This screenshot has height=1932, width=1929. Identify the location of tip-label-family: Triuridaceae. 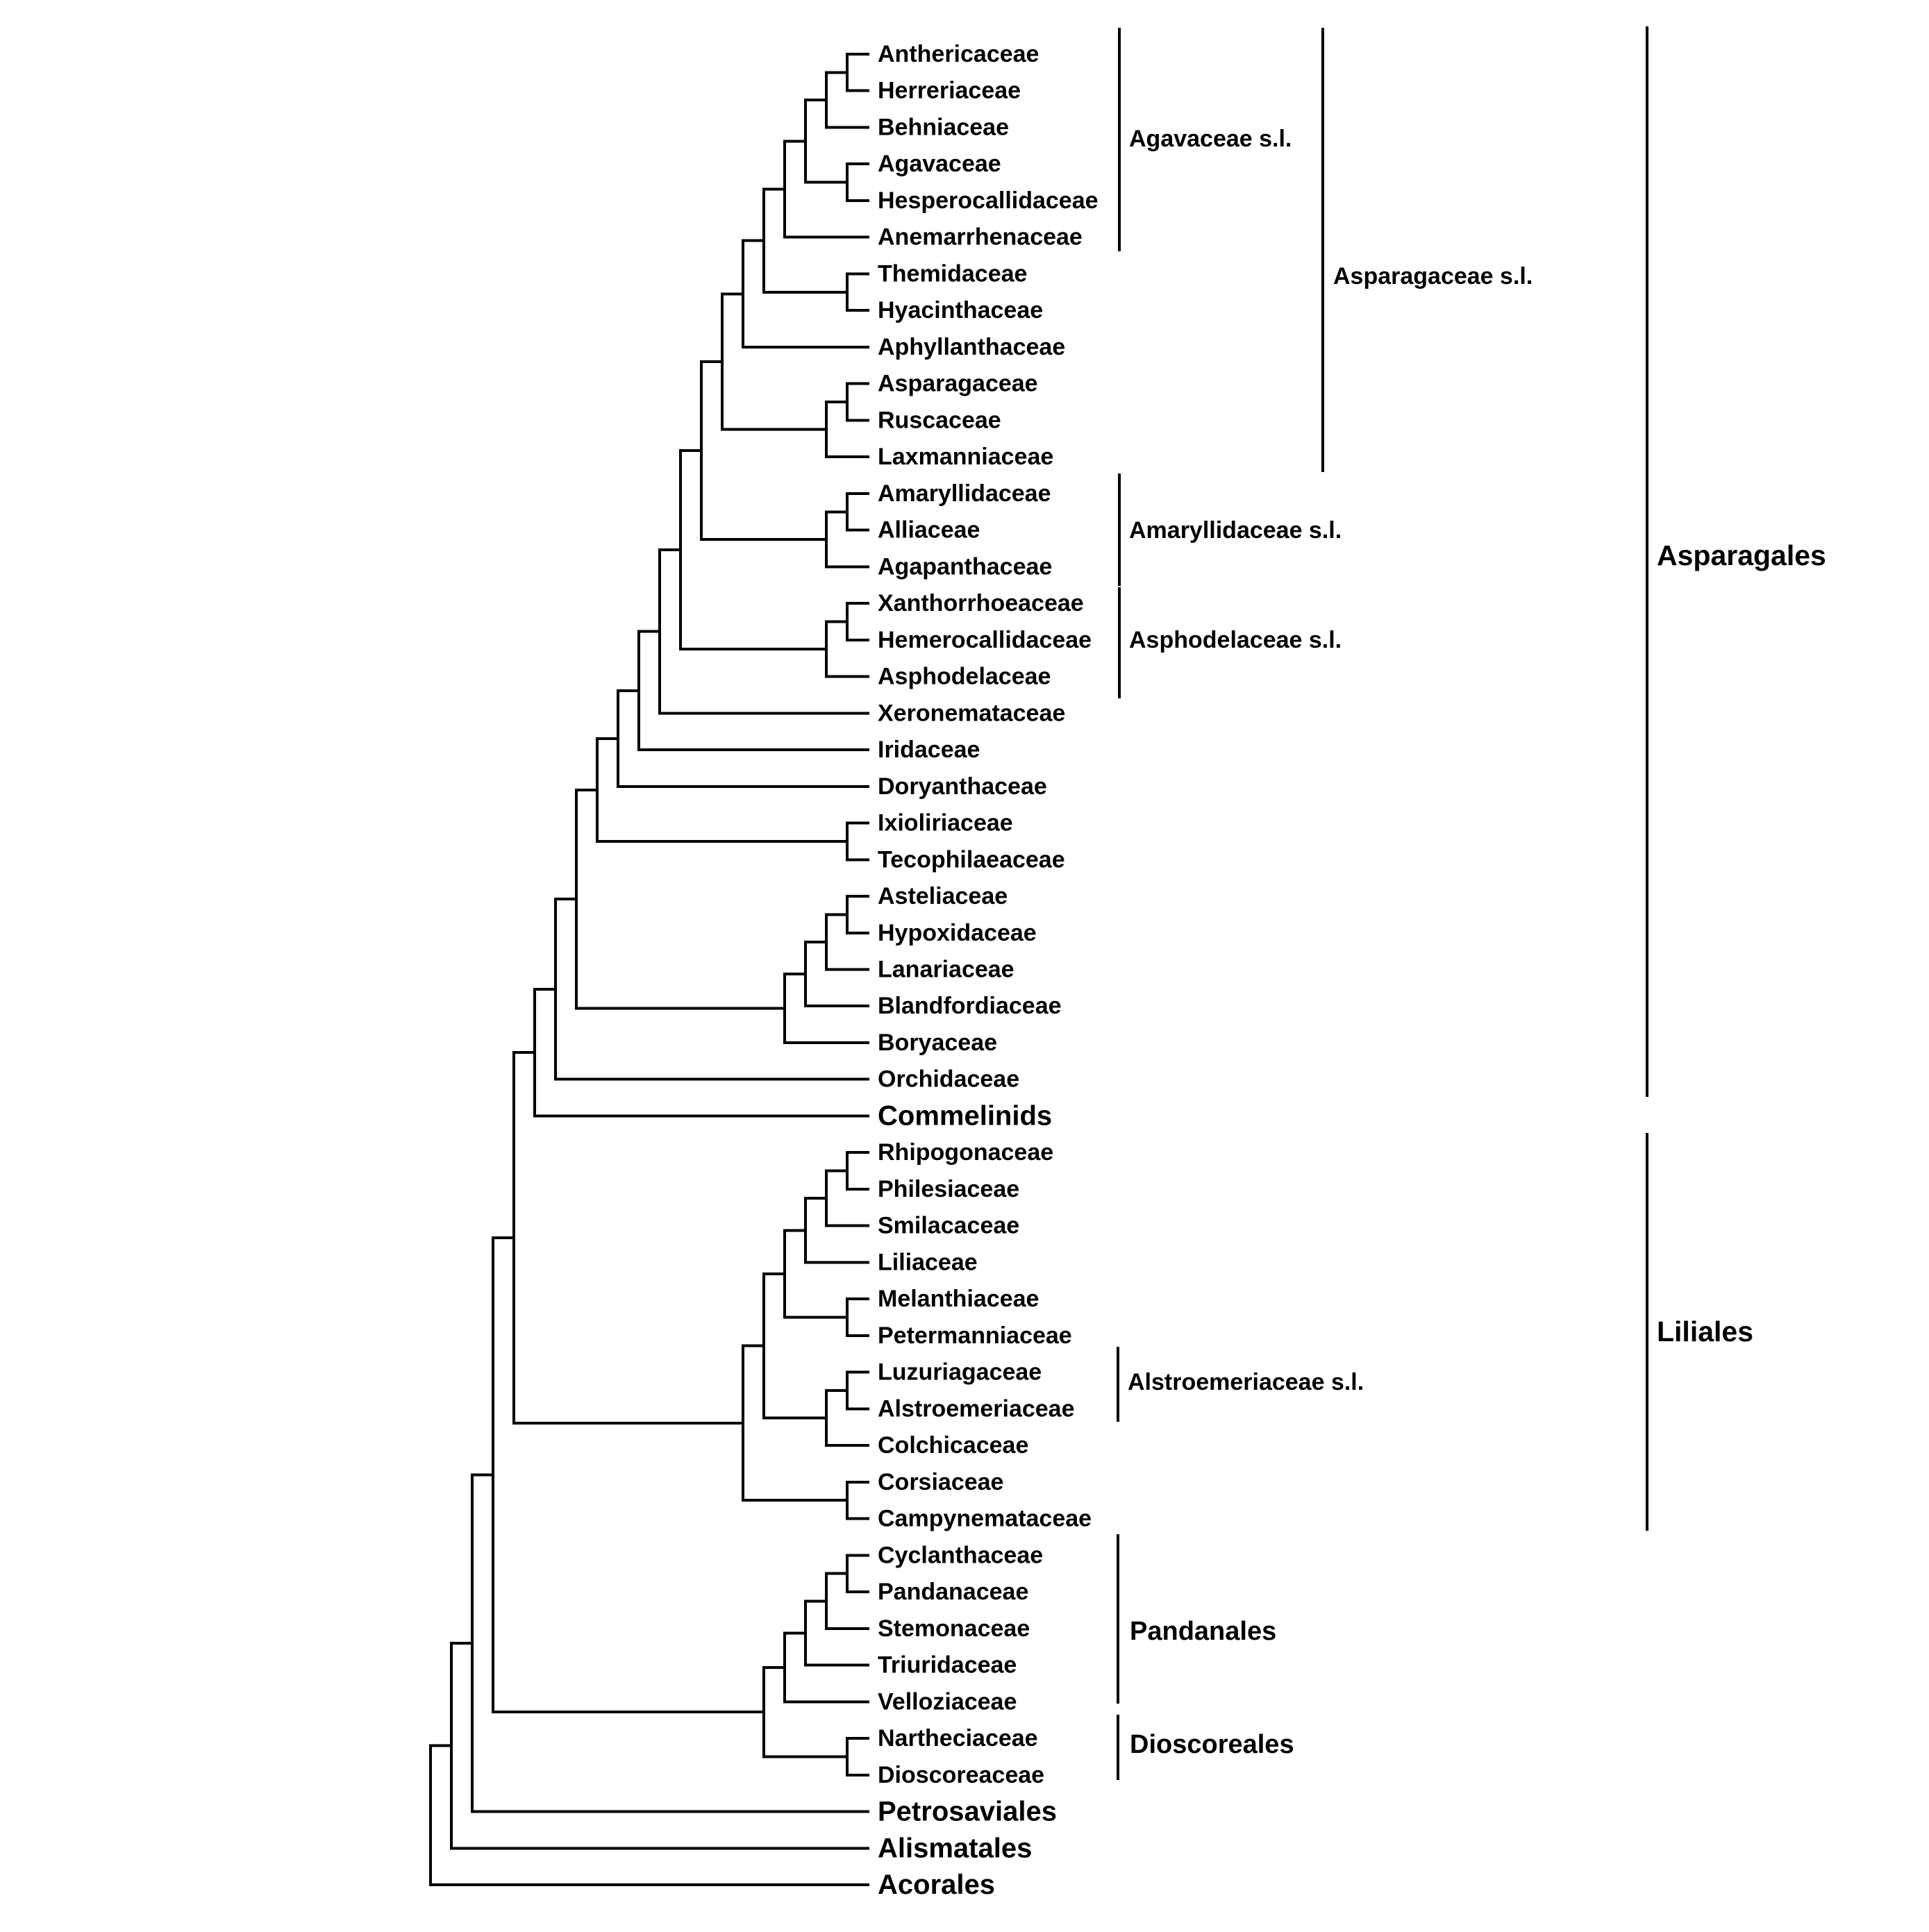
(947, 1666).